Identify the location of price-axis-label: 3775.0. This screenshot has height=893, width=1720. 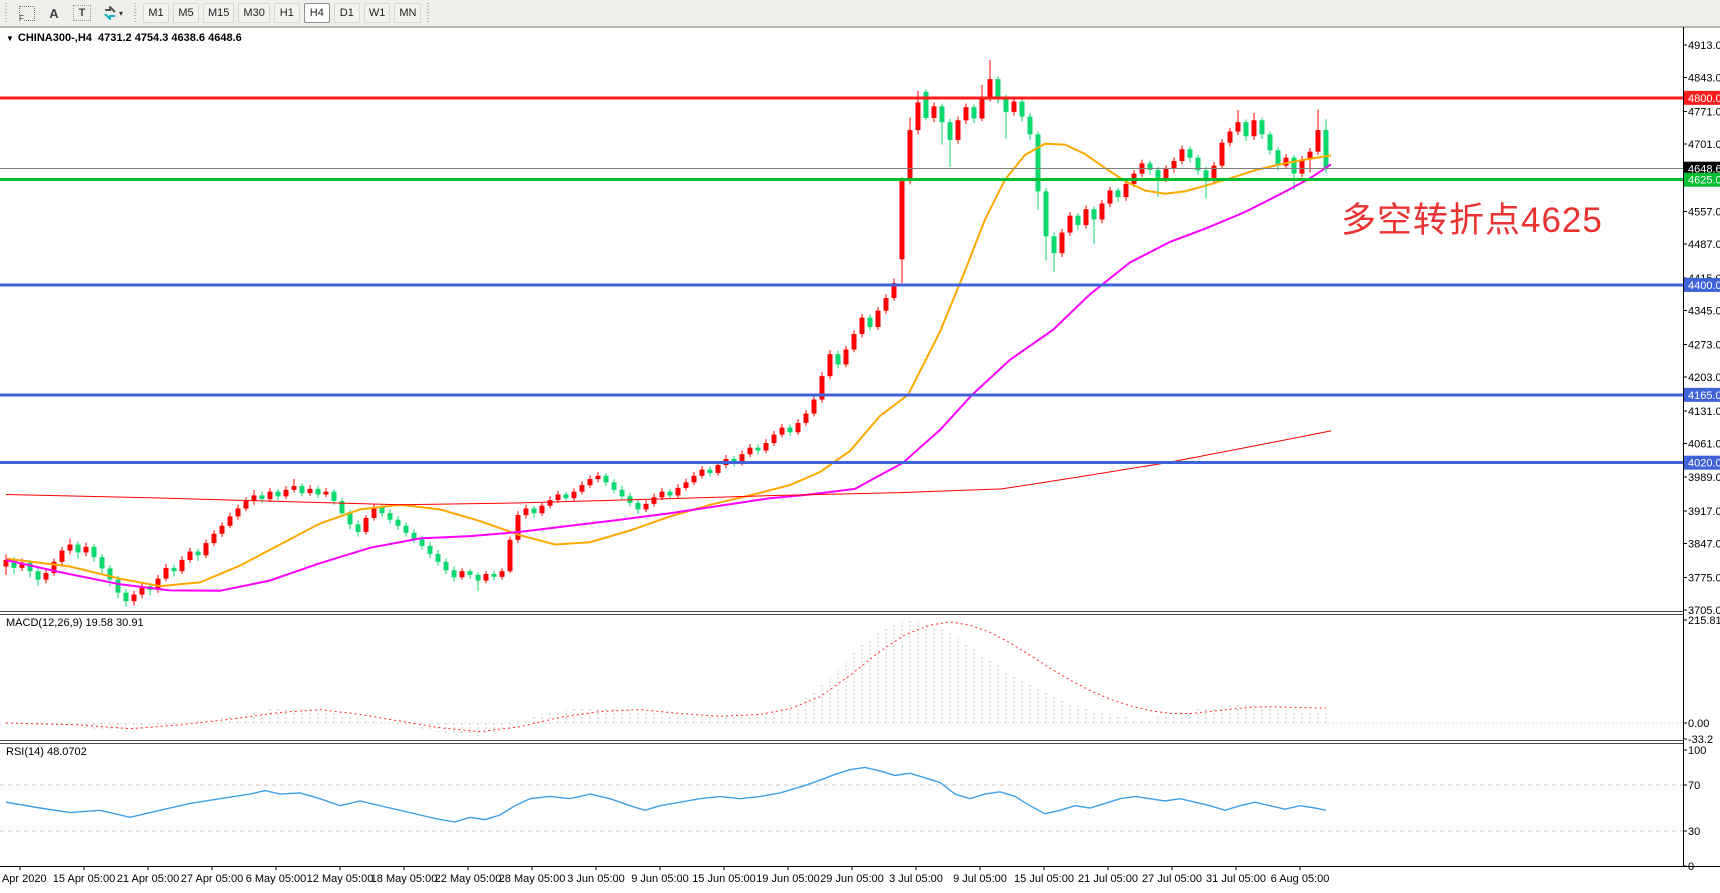
(1704, 578).